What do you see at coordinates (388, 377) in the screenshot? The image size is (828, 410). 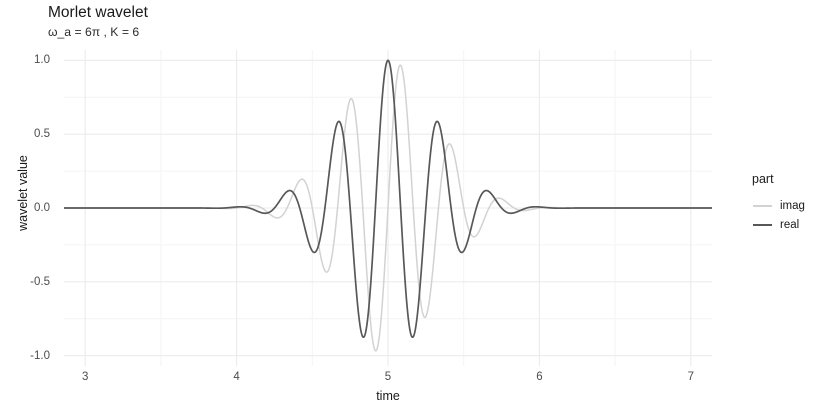 I see `x-tick-label: 5` at bounding box center [388, 377].